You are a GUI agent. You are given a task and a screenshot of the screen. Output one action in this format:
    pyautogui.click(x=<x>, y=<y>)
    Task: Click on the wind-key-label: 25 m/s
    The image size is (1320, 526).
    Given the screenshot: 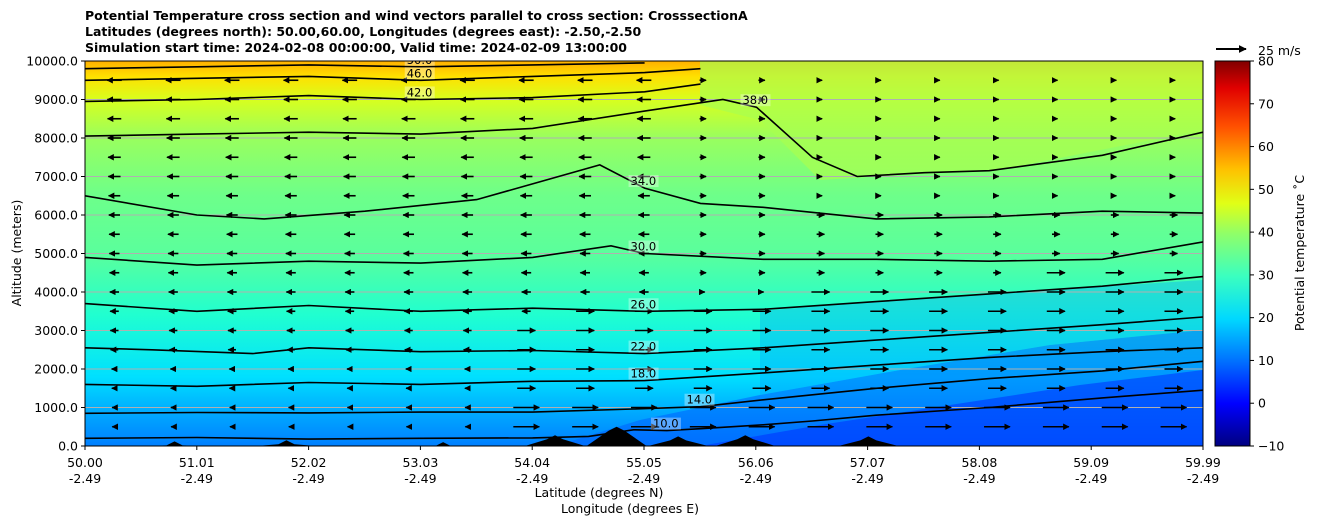 What is the action you would take?
    pyautogui.click(x=1279, y=50)
    